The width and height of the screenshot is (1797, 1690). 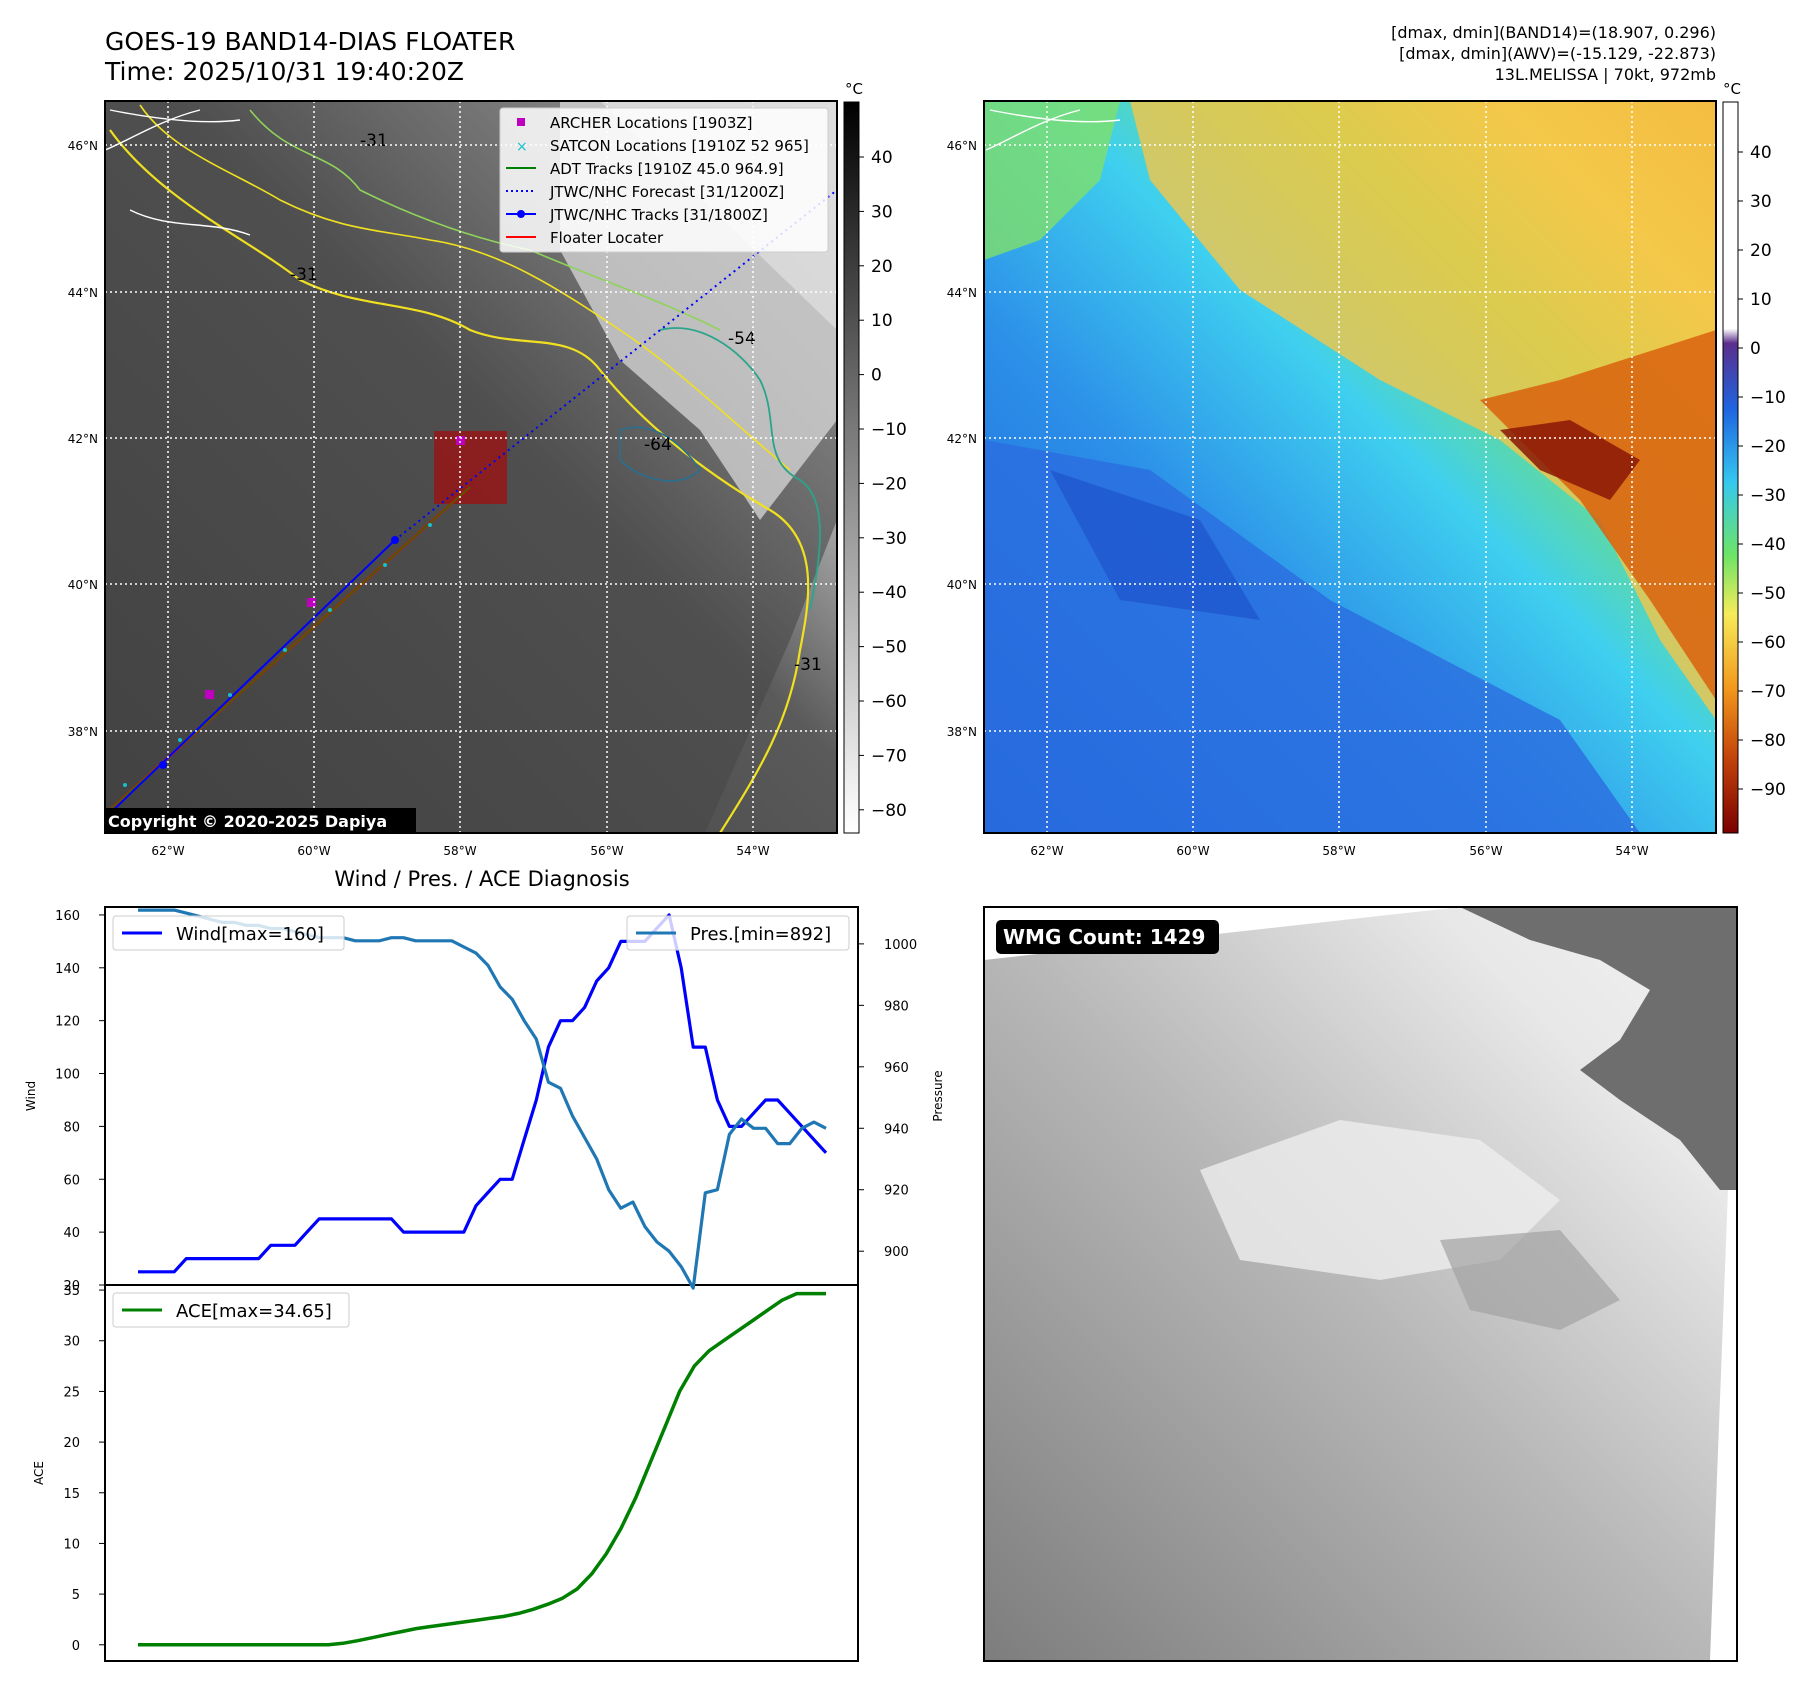 What do you see at coordinates (651, 123) in the screenshot?
I see `legend-archer: ARCHER Locations [1903Z]` at bounding box center [651, 123].